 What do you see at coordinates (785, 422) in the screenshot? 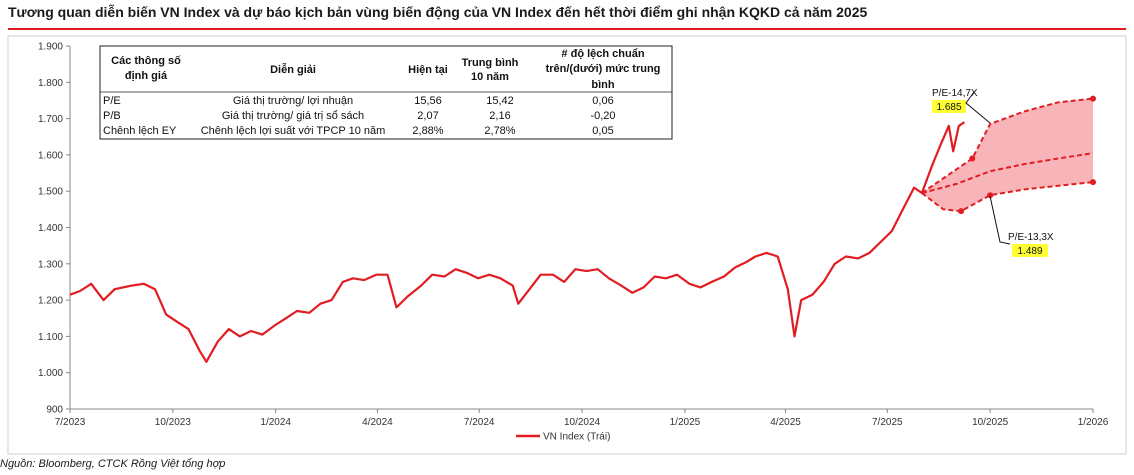
I see `x-tick-label: 4/2025` at bounding box center [785, 422].